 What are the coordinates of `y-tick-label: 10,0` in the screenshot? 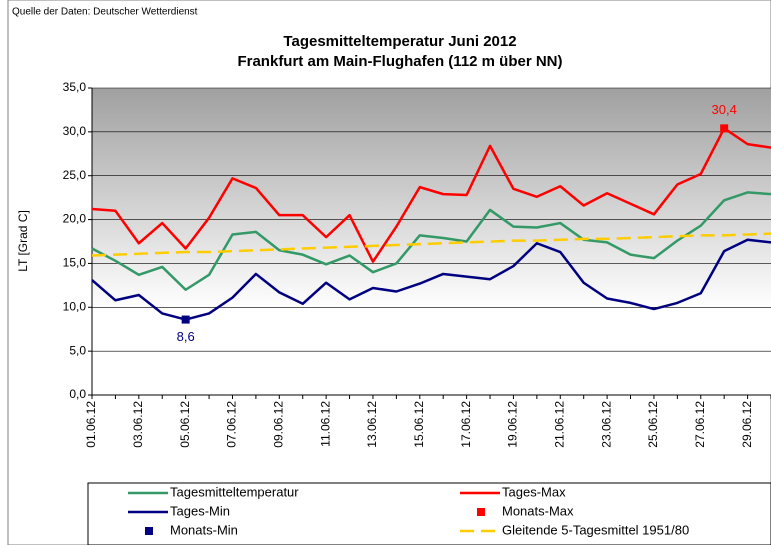 It's located at (75, 306).